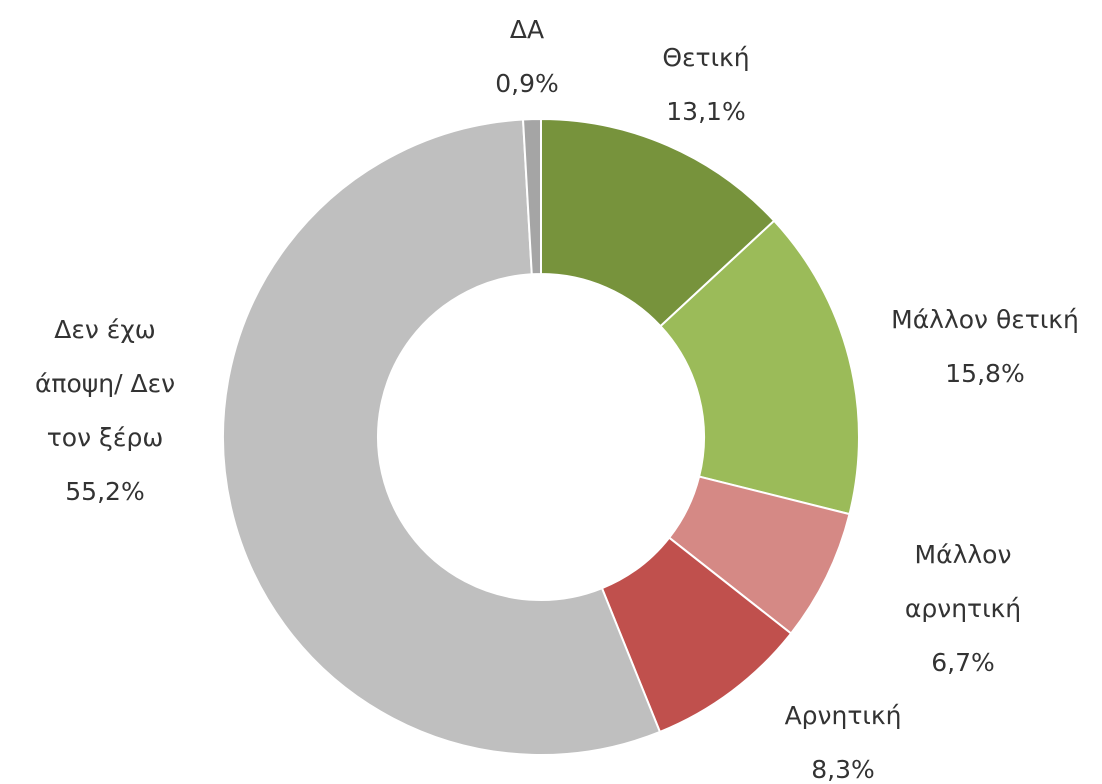  Describe the element at coordinates (706, 85) in the screenshot. I see `data-label: Θετική 13,1%` at that location.